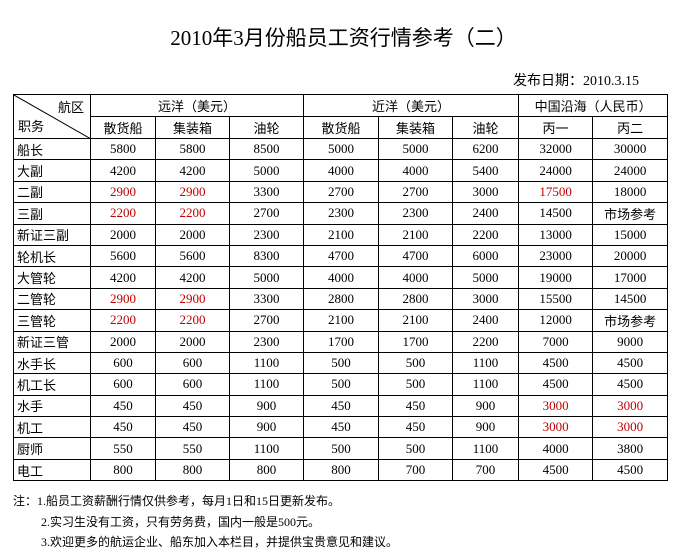 This screenshot has height=552, width=687. I want to click on subheader: 集装箱, so click(192, 127).